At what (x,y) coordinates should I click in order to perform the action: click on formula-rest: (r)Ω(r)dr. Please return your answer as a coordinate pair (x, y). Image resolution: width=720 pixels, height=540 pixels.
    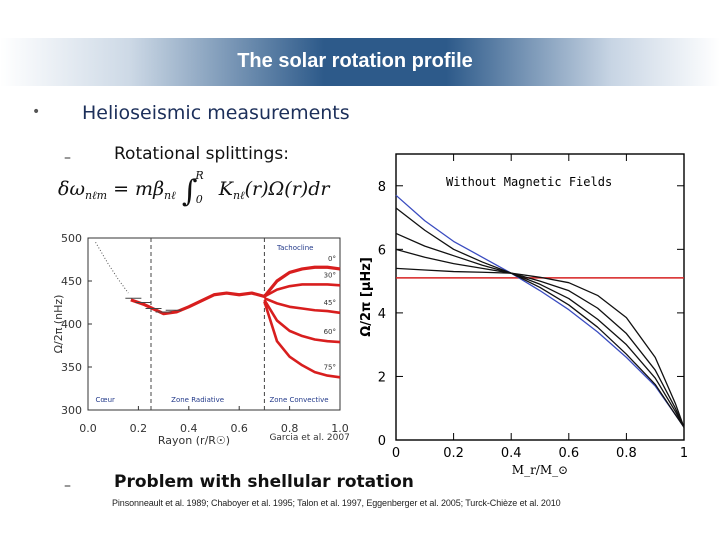
    Looking at the image, I should click on (287, 189).